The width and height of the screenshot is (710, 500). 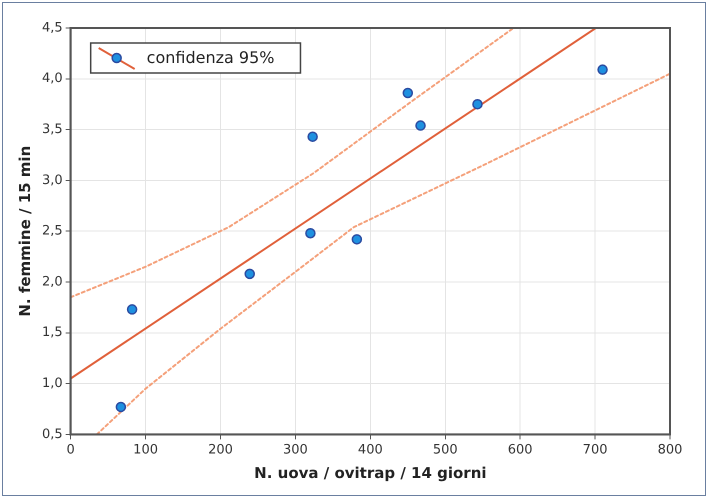 What do you see at coordinates (52, 434) in the screenshot?
I see `y-tick-label: 0,5` at bounding box center [52, 434].